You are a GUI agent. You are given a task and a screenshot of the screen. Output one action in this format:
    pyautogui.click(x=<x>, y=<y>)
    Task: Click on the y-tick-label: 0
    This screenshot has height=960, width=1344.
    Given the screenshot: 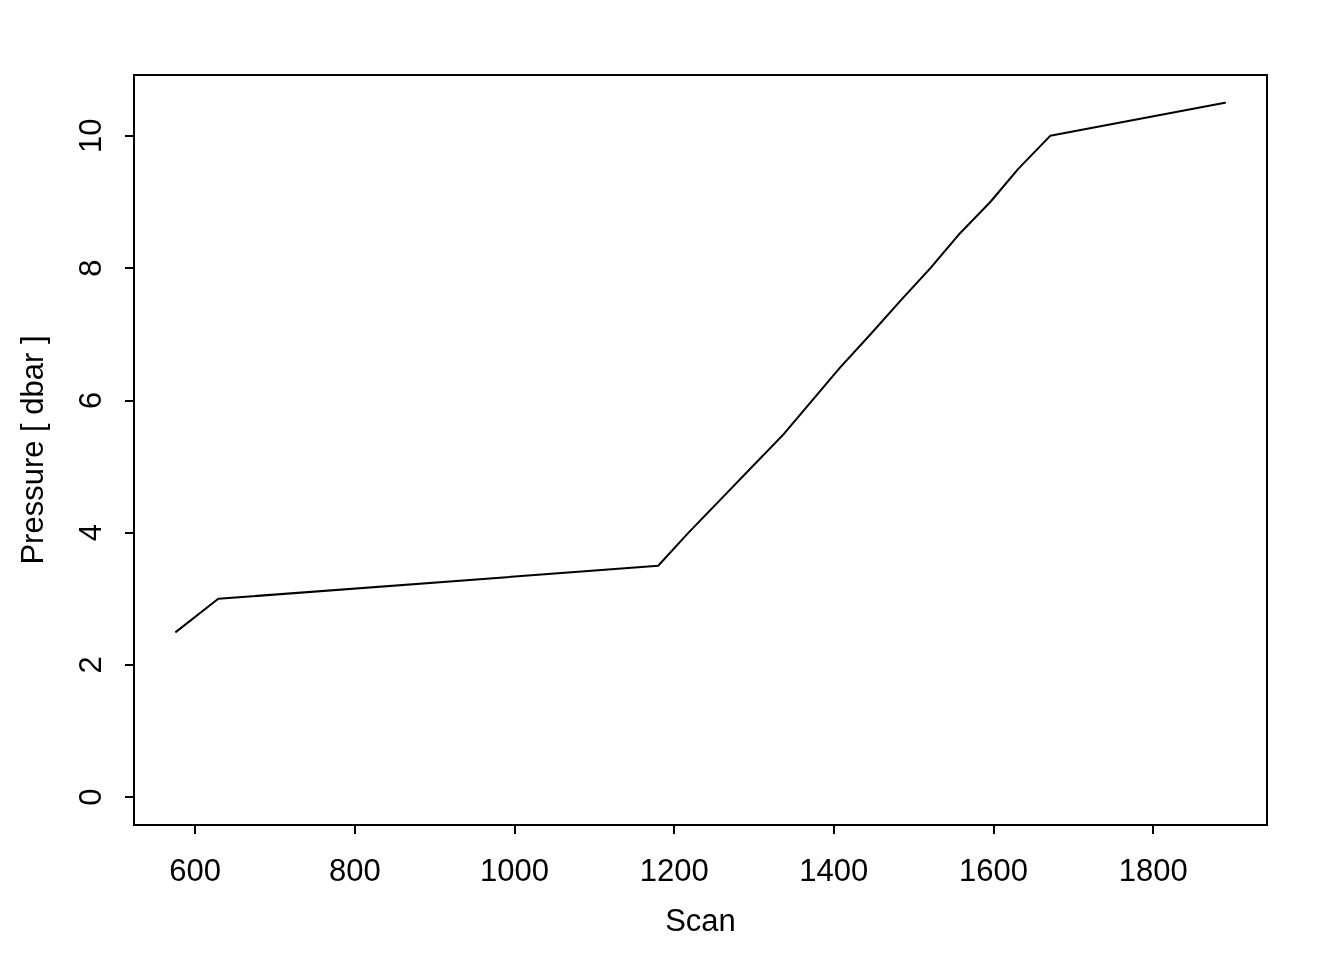 What is the action you would take?
    pyautogui.click(x=90, y=797)
    